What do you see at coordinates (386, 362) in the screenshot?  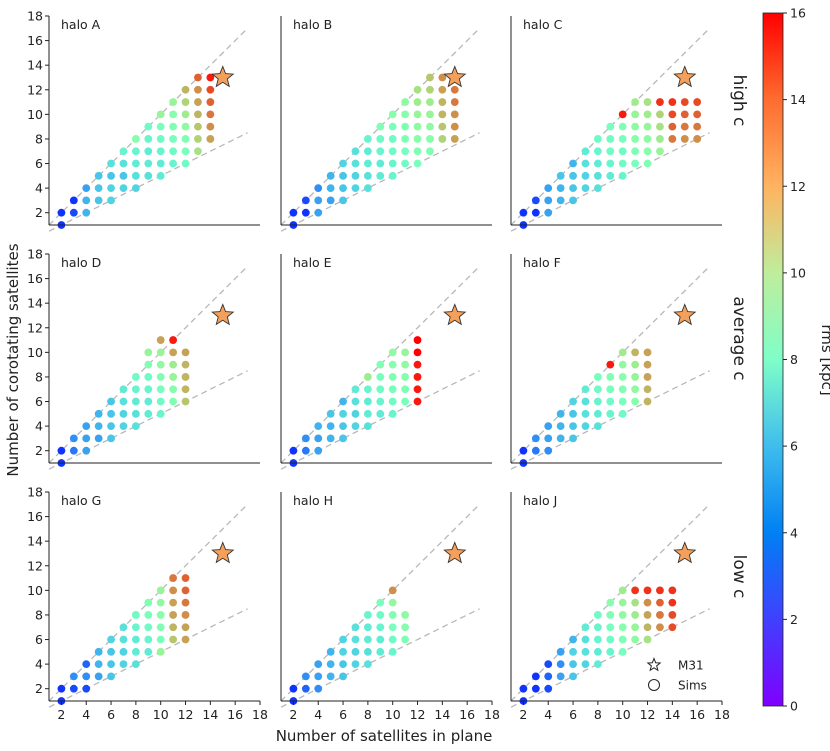 I see `panel-halo-e: halo E` at bounding box center [386, 362].